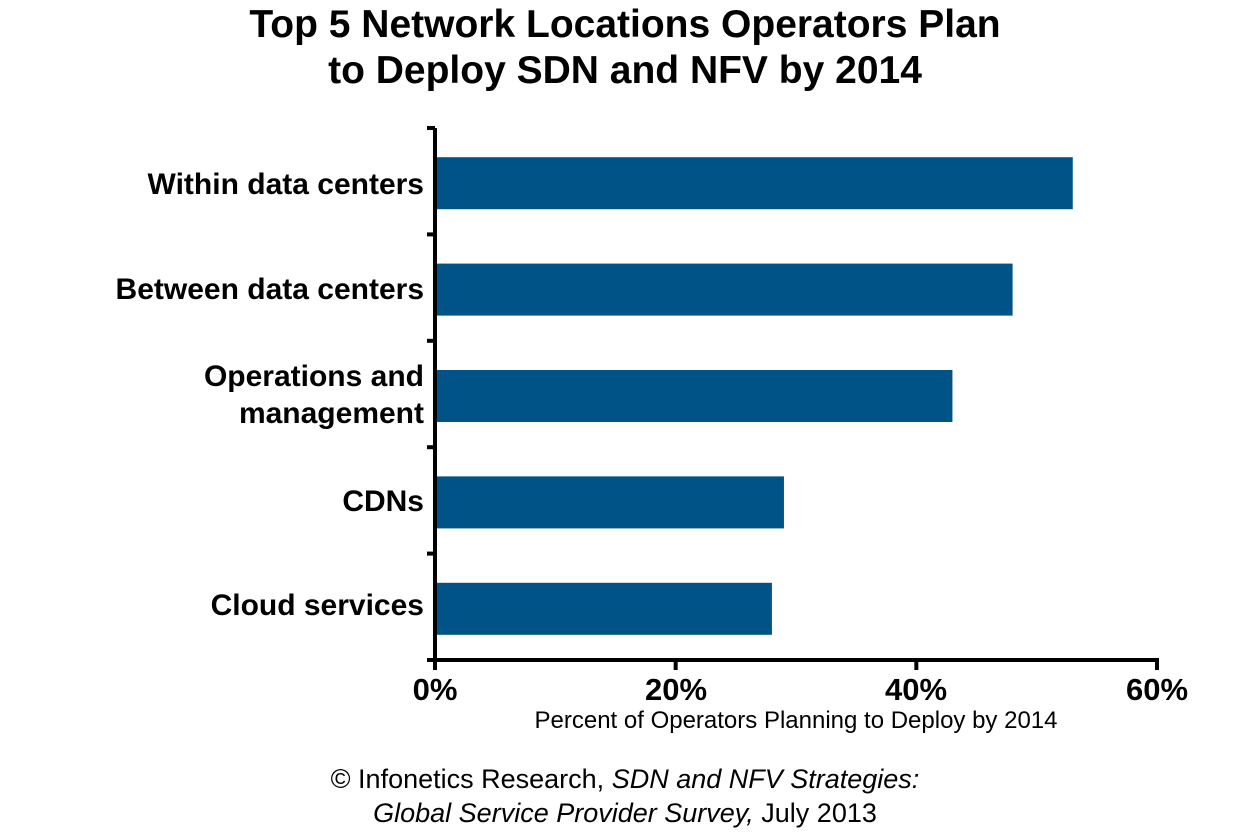 Image resolution: width=1250 pixels, height=833 pixels. What do you see at coordinates (383, 501) in the screenshot?
I see `category-label: CDNs` at bounding box center [383, 501].